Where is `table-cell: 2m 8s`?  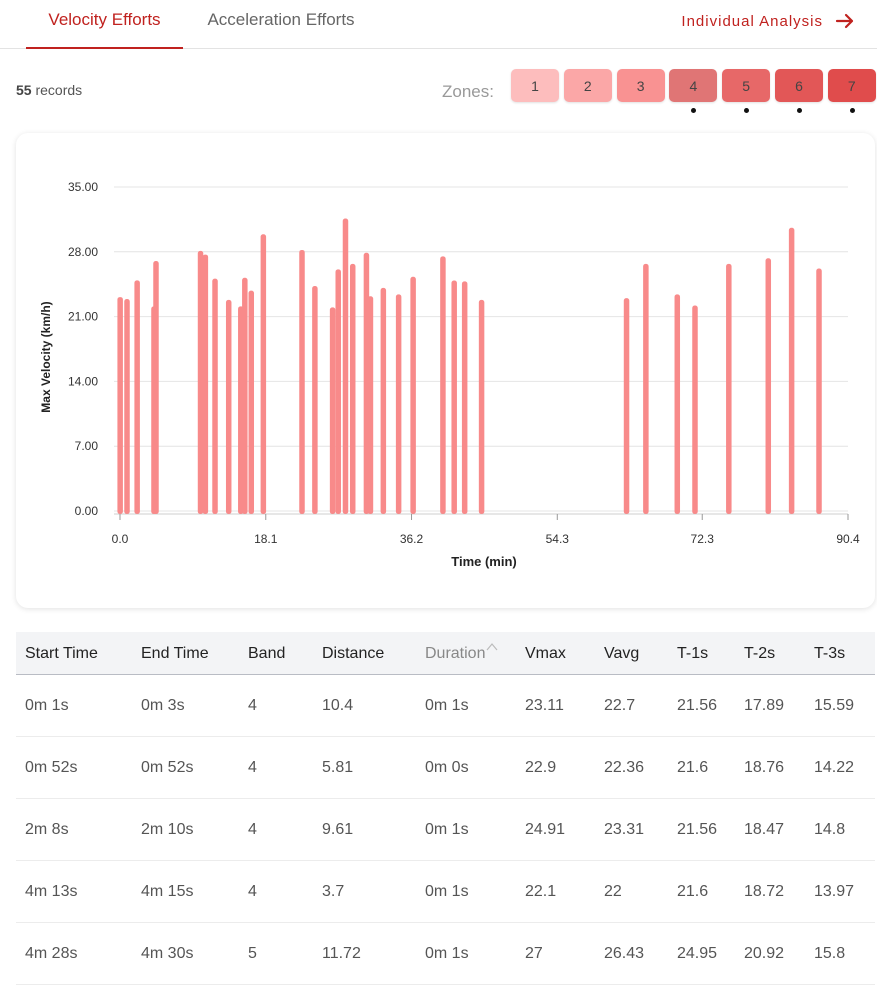 table-cell: 2m 8s is located at coordinates (47, 829).